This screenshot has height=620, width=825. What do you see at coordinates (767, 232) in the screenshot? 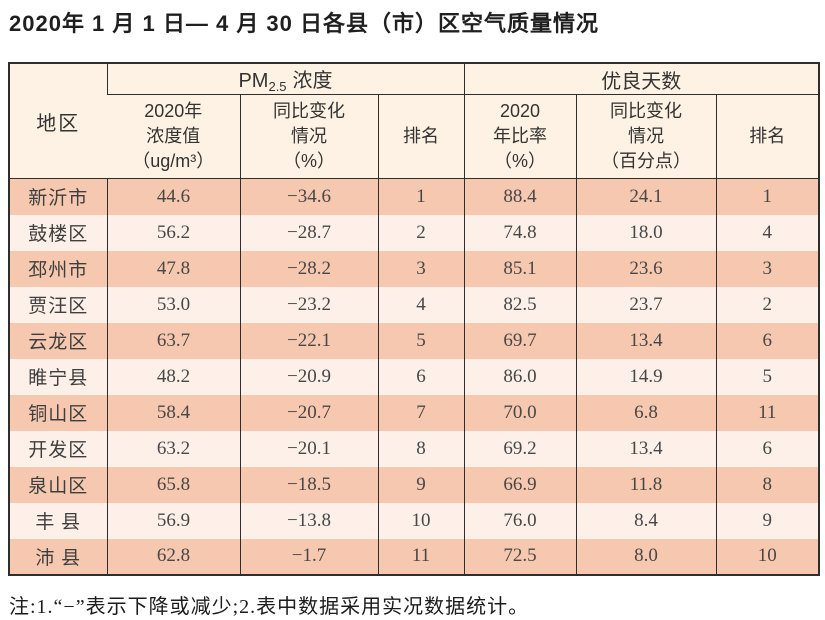
I see `cell-good-rank: 4` at bounding box center [767, 232].